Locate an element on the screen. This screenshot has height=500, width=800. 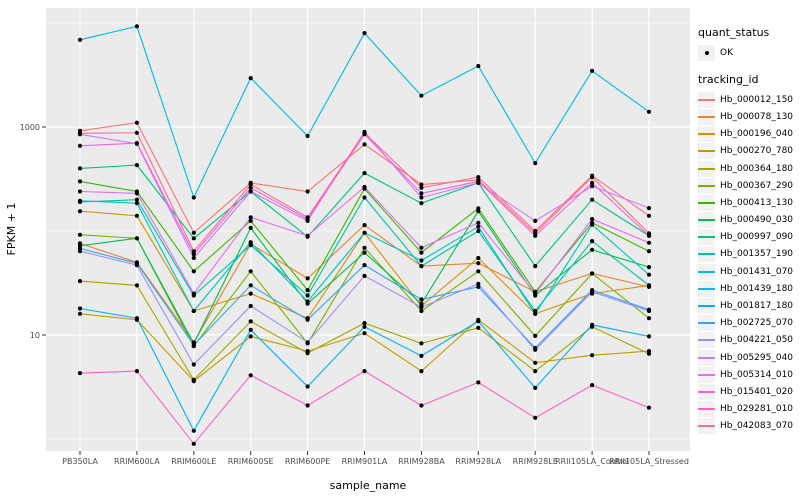
legend-item-Hb_001431_070: Hb_001431_070 is located at coordinates (748, 271).